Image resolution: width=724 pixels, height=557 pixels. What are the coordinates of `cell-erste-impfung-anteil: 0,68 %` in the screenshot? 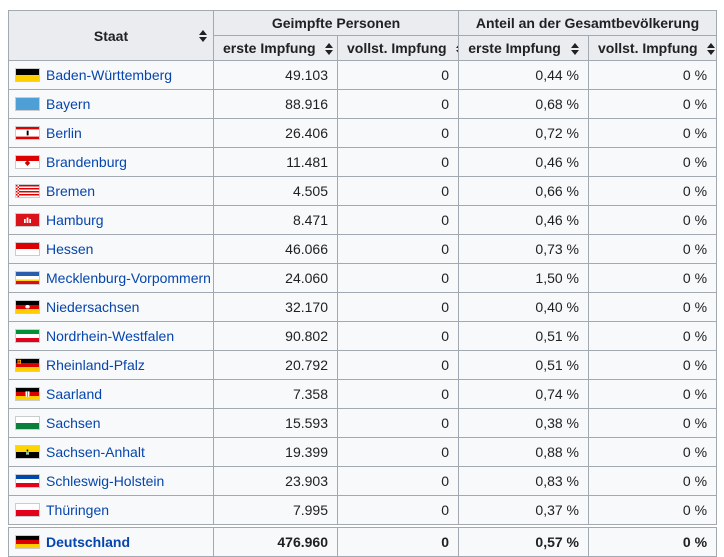 It's located at (523, 104).